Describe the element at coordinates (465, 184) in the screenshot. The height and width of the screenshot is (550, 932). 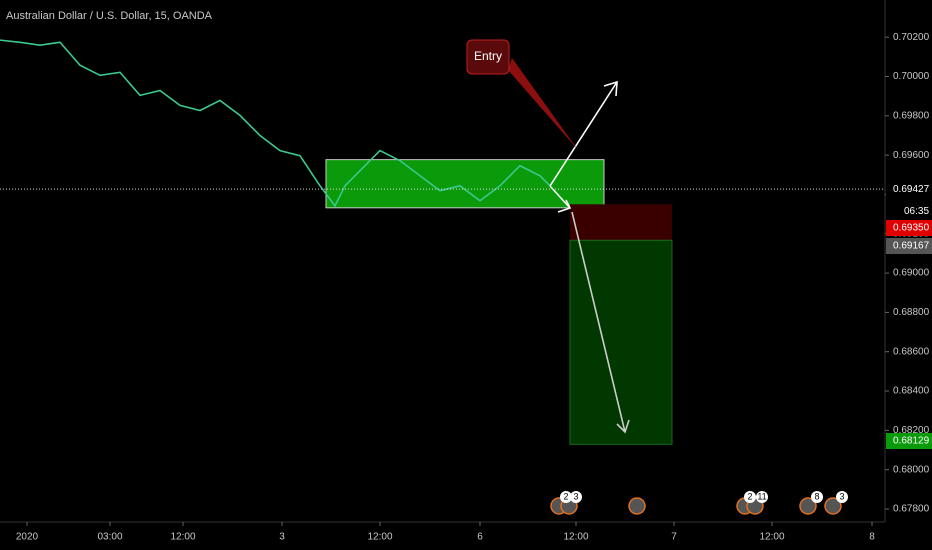
I see `range-zone` at that location.